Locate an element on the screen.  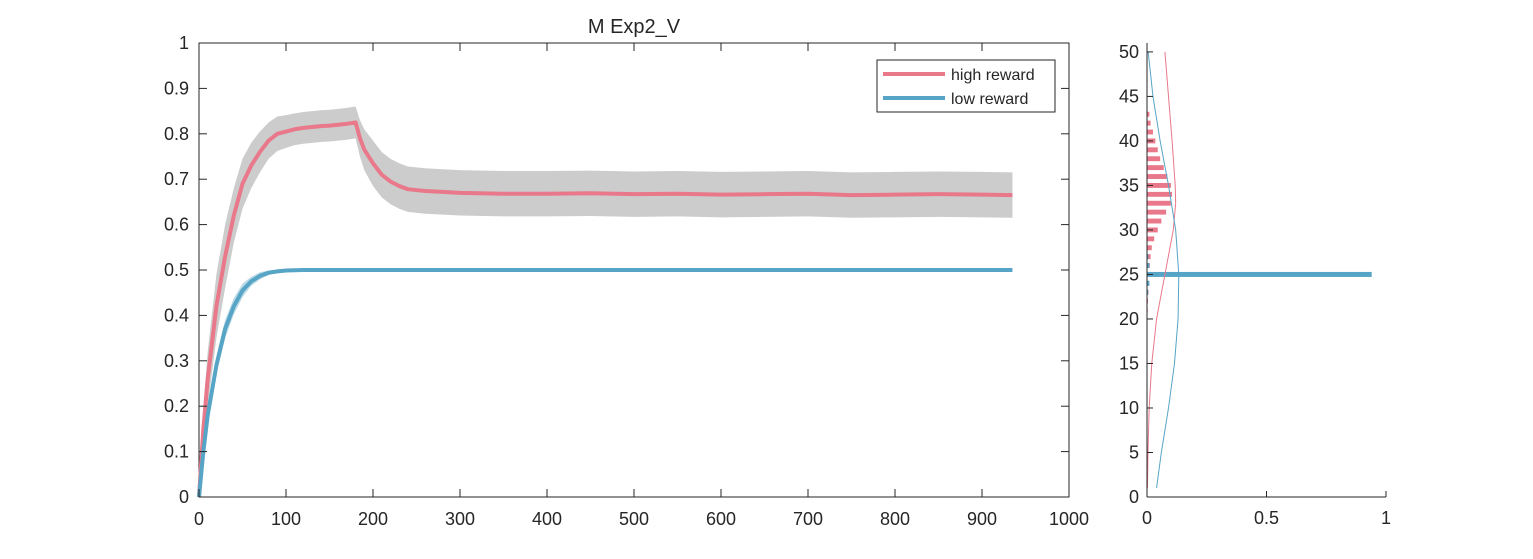
main-y-tick-label: 0.2 is located at coordinates (176, 406).